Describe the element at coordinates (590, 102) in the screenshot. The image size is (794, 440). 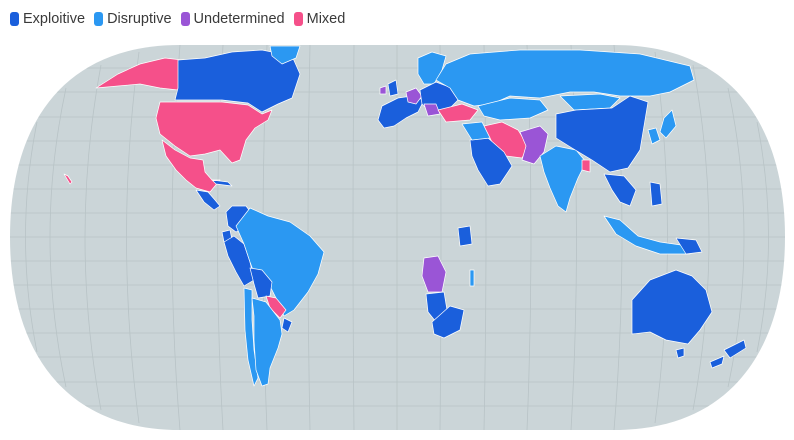
I see `country-mongolia` at that location.